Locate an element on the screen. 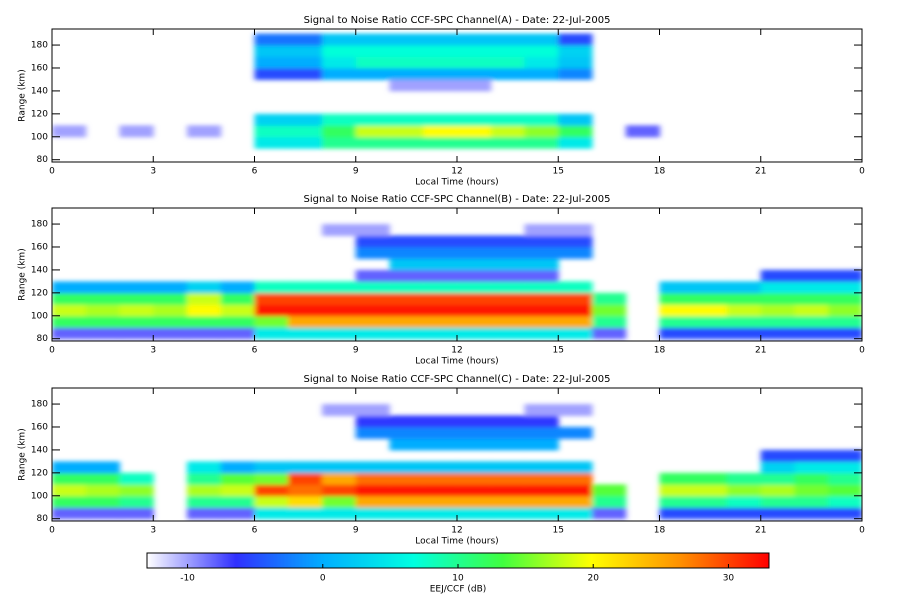  cells is located at coordinates (356, 91).